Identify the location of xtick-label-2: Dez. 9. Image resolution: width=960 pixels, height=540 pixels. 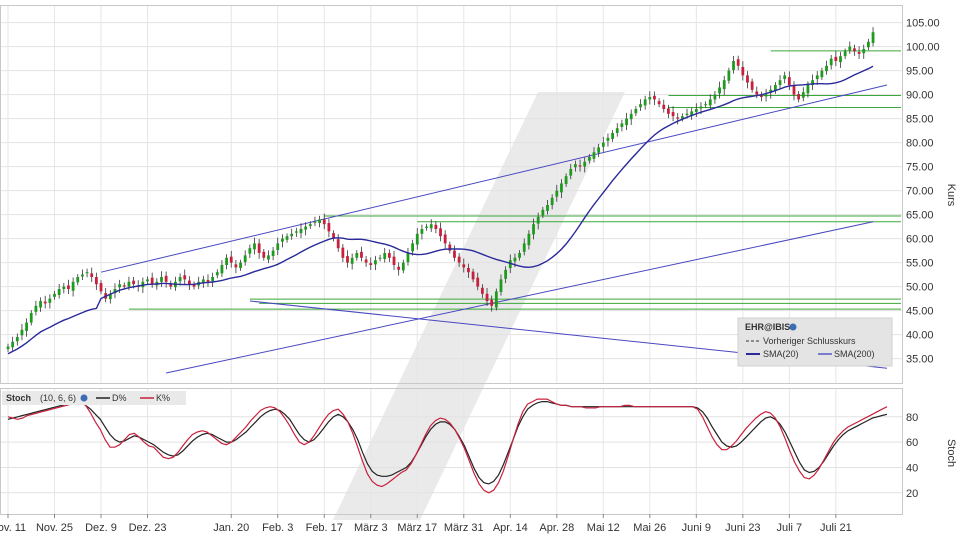
(101, 528).